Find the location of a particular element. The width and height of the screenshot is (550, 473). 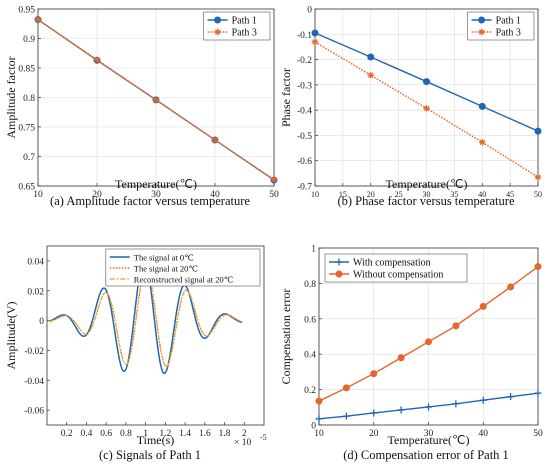

x-tick-label: 1.2 is located at coordinates (165, 434).